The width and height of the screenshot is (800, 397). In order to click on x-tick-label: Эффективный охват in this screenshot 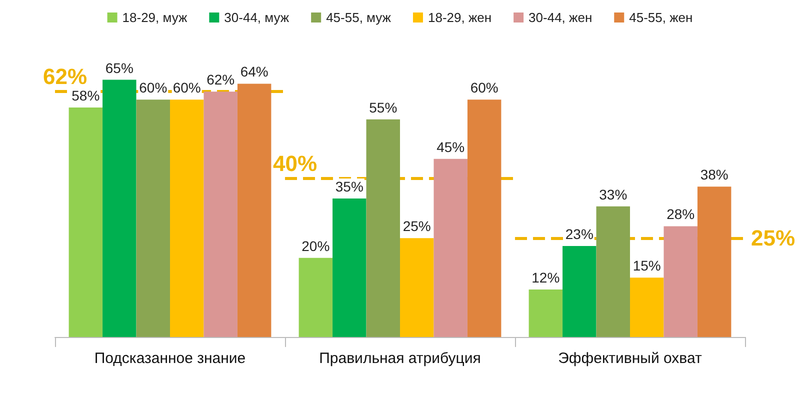, I will do `click(630, 358)`.